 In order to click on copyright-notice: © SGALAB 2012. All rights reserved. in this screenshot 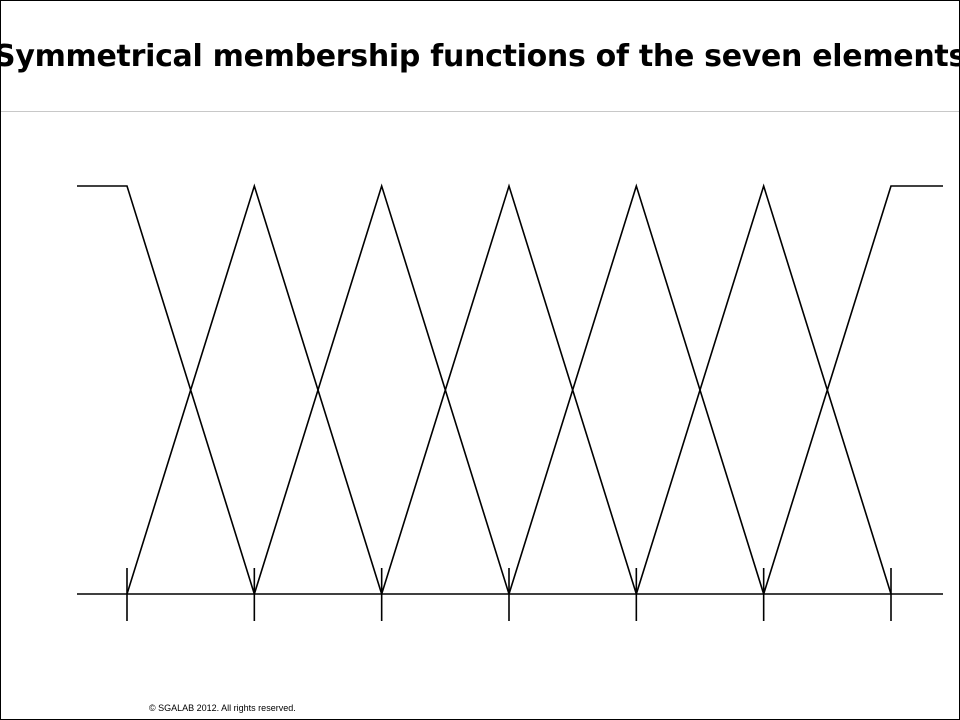, I will do `click(222, 708)`.